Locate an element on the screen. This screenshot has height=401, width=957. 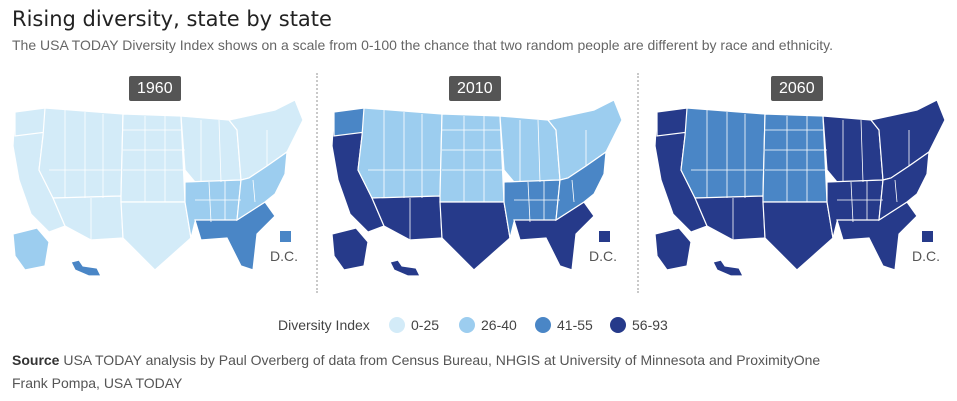
dc-label-1960: D.C. is located at coordinates (284, 256).